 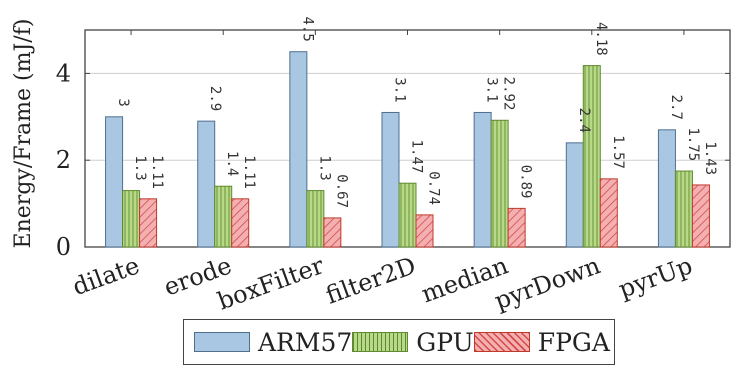 I want to click on bar-fpga-pyrup, so click(x=700, y=216).